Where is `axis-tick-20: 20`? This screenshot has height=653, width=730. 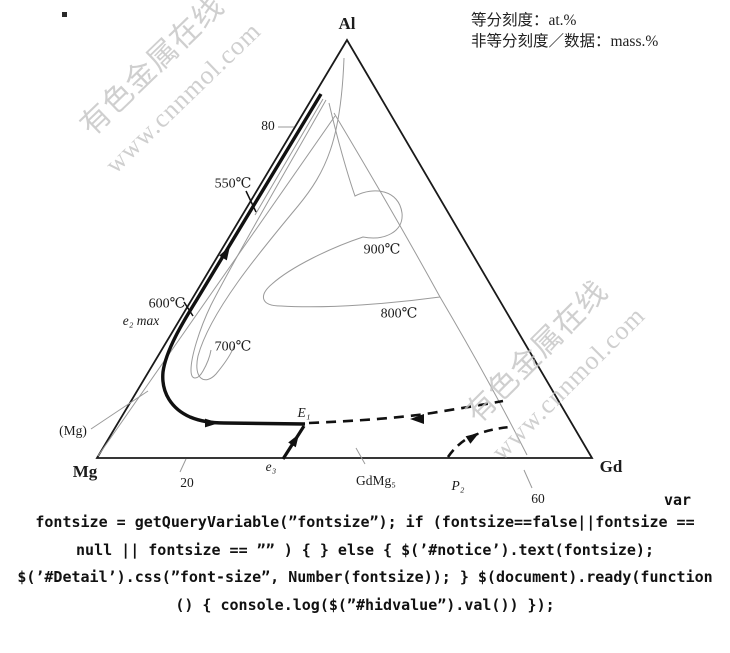
axis-tick-20: 20 is located at coordinates (187, 482).